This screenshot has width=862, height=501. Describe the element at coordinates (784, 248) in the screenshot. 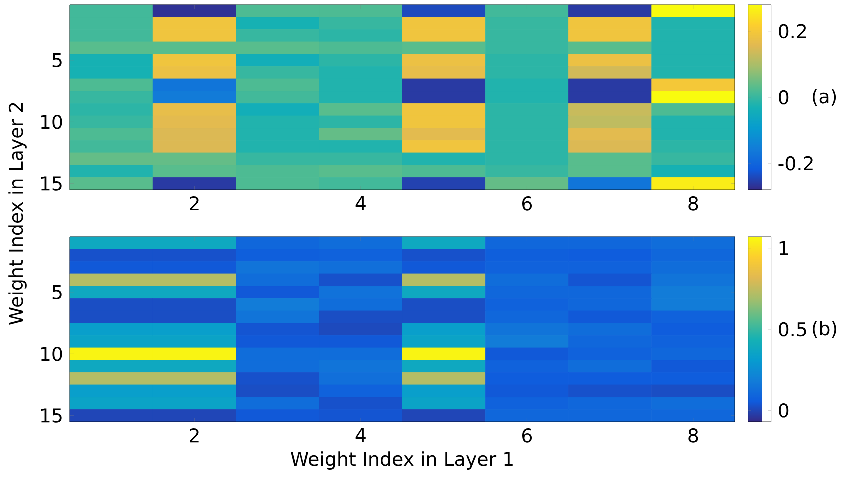

I see `color-bar-label: 1` at that location.